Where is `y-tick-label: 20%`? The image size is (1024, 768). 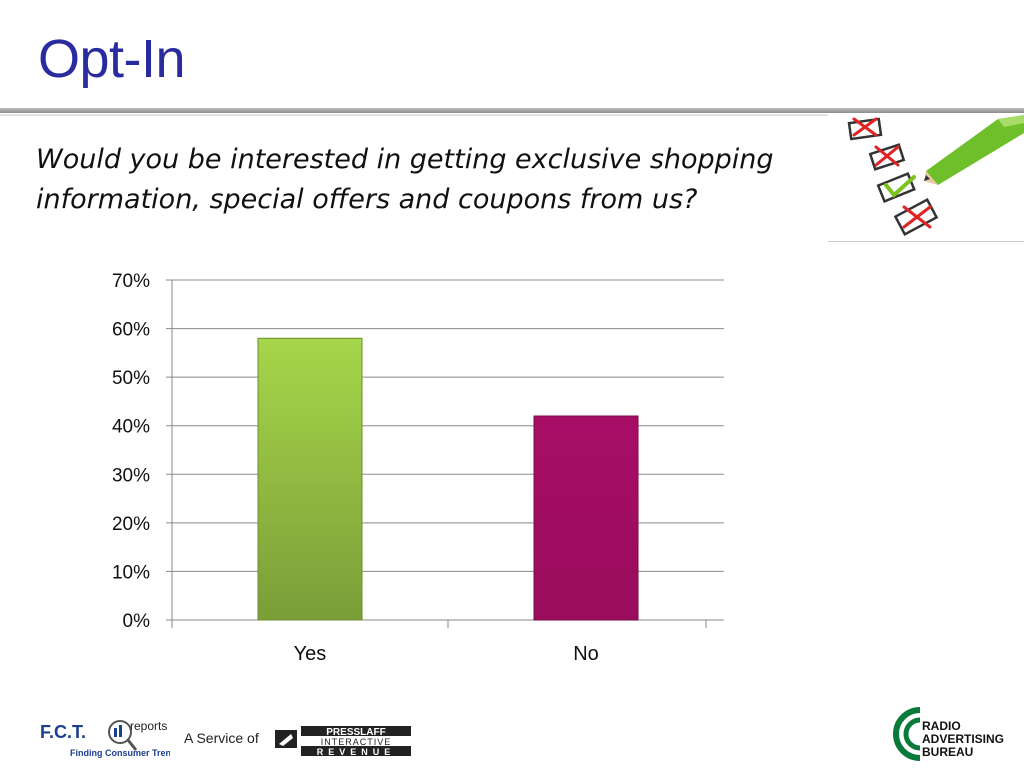
y-tick-label: 20% is located at coordinates (131, 524).